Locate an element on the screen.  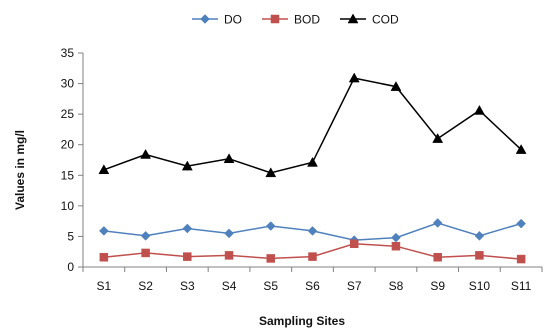
legend: DO BOD COD is located at coordinates (295, 20).